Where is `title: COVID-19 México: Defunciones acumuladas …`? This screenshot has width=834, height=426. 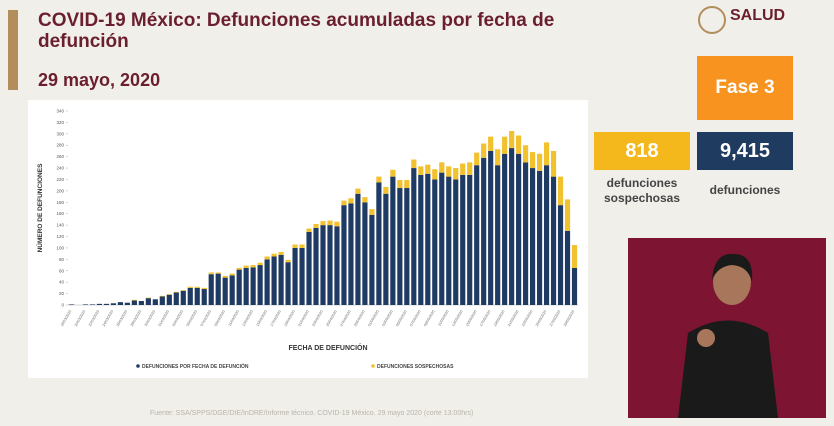
title: COVID-19 México: Defunciones acumuladas … is located at coordinates (296, 31).